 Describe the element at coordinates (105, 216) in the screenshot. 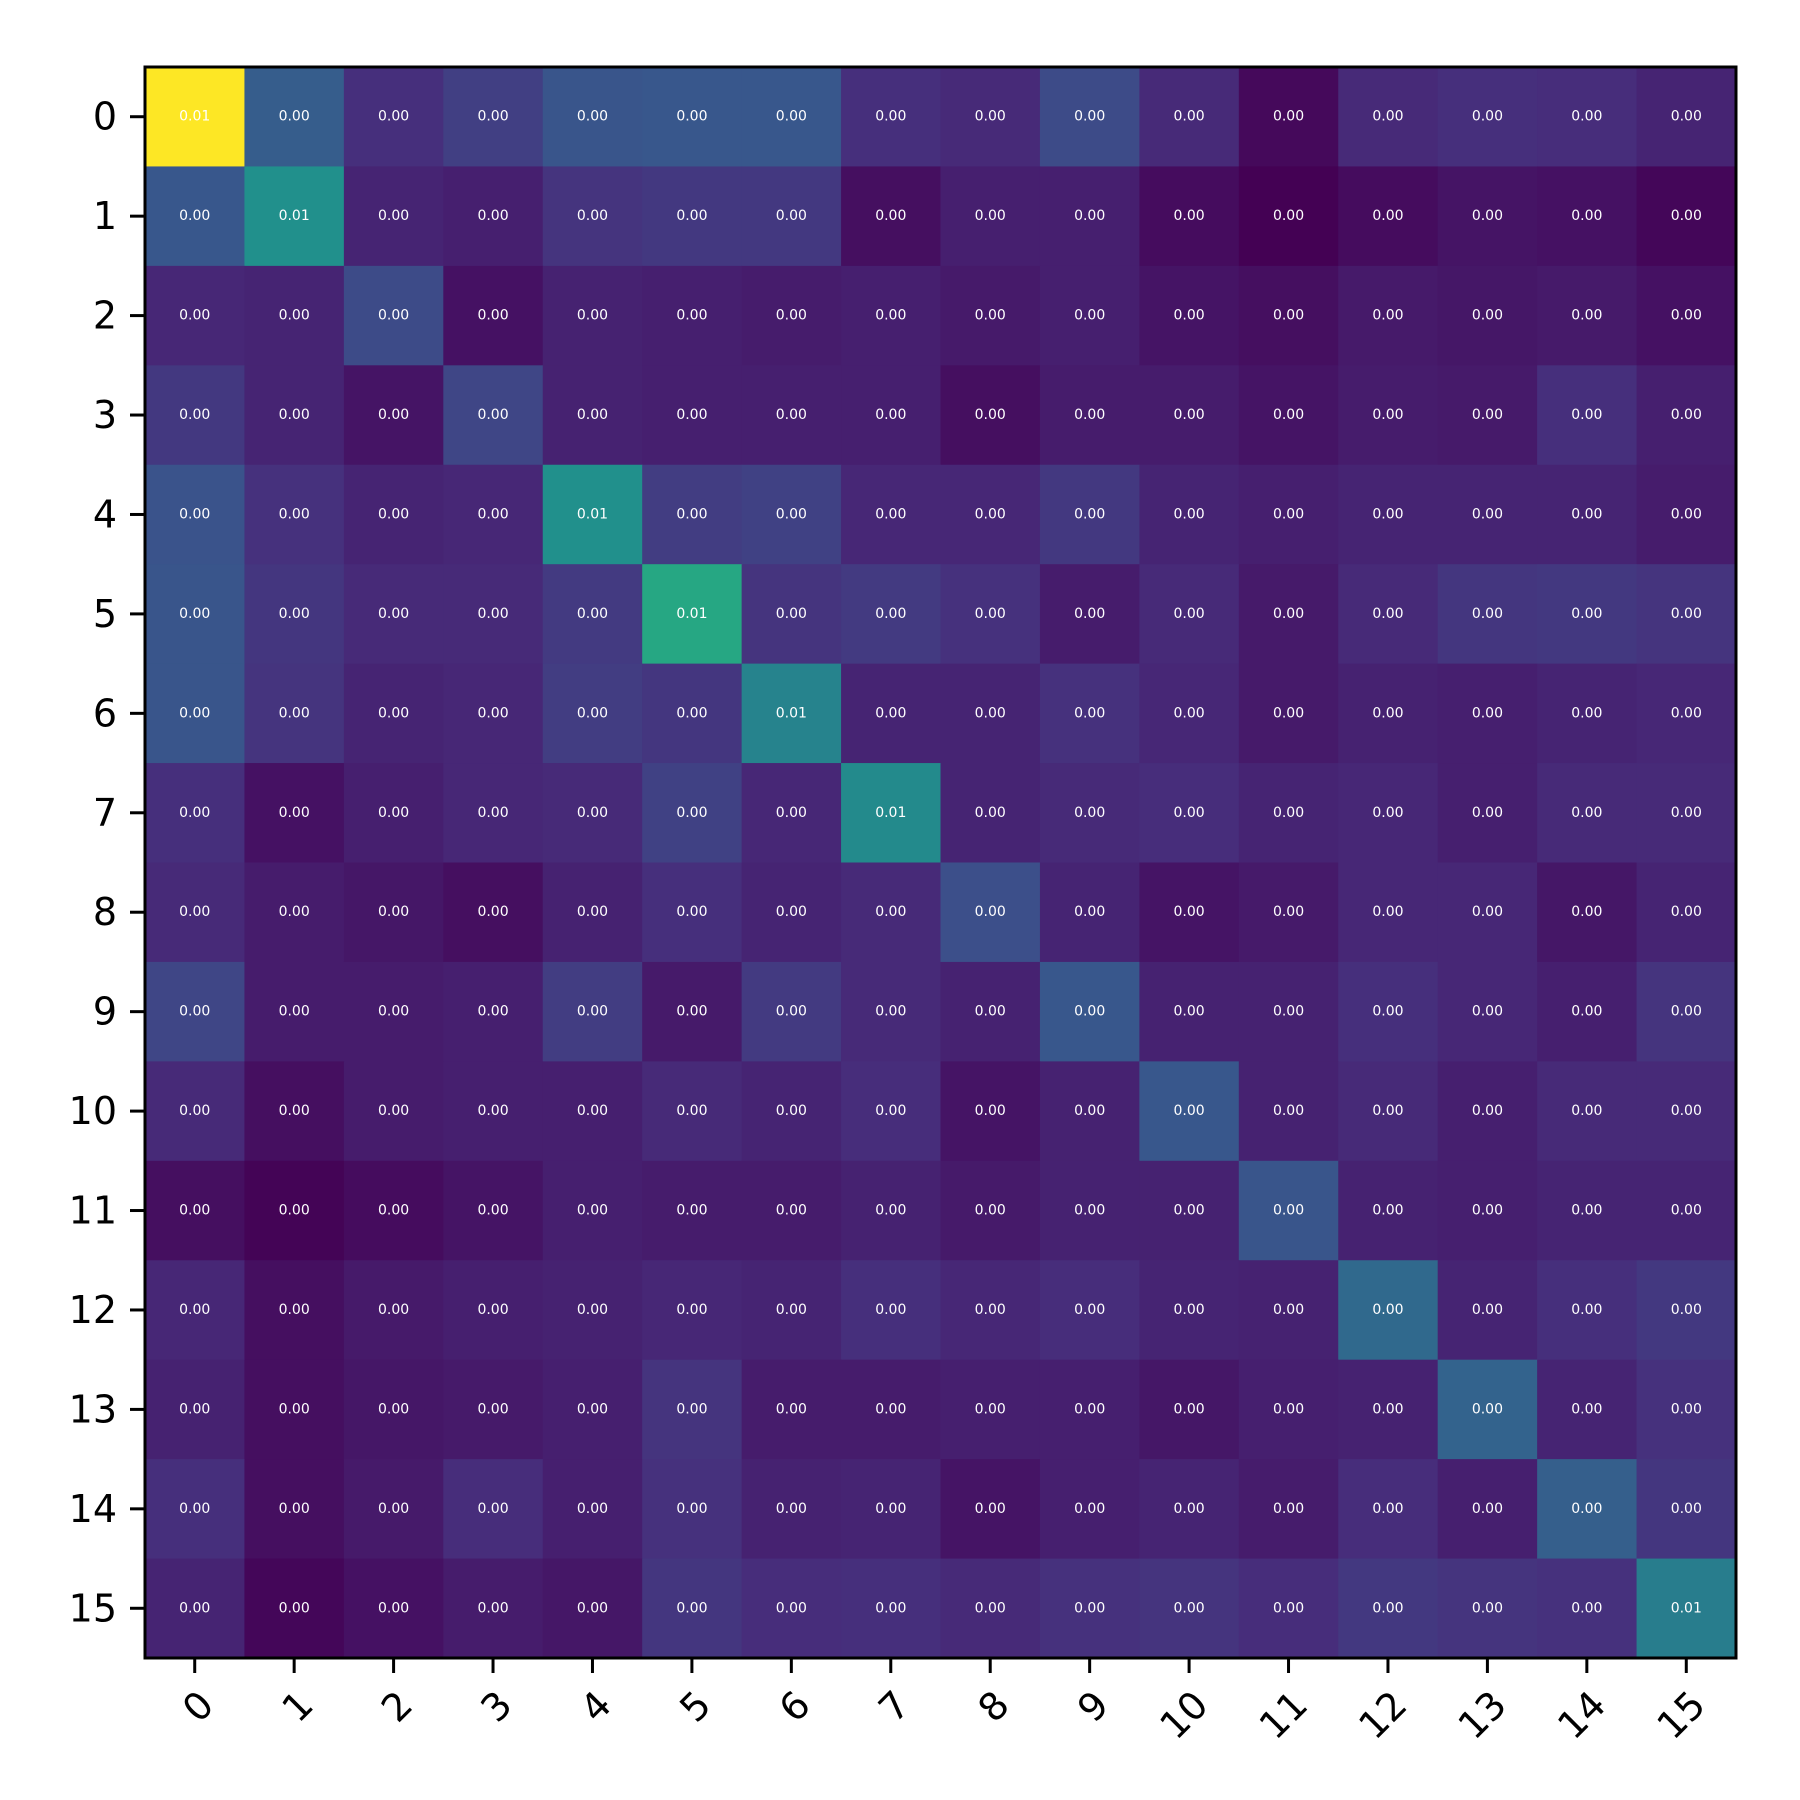

I see `y-tick-label-1: 1` at that location.